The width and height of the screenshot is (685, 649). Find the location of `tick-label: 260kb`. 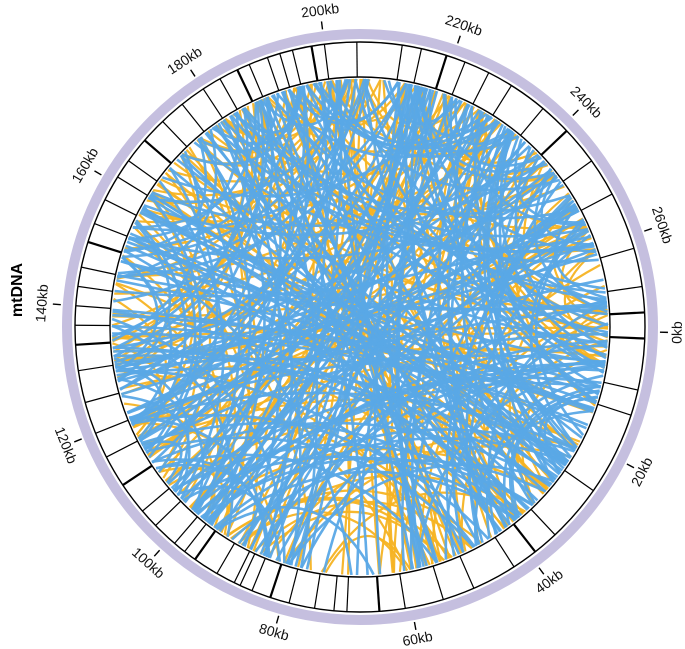

tick-label: 260kb is located at coordinates (662, 224).